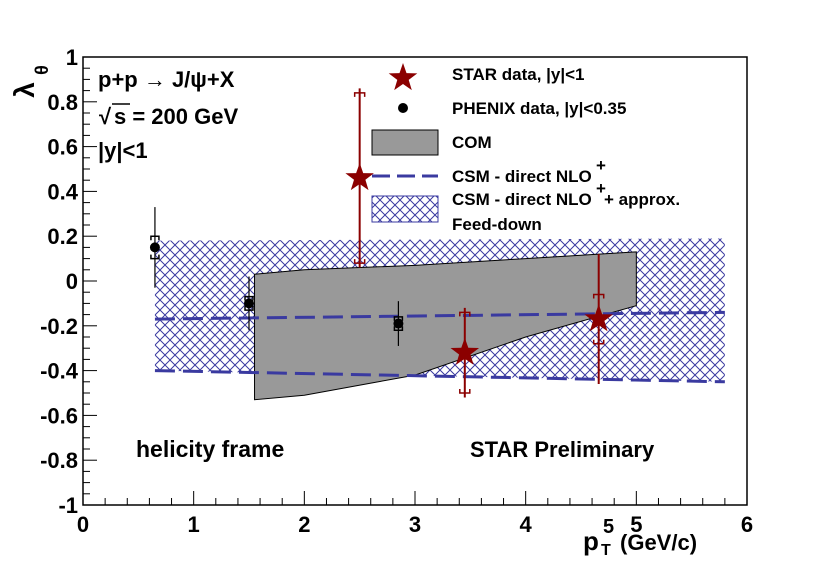 Image resolution: width=830 pixels, height=563 pixels. What do you see at coordinates (210, 449) in the screenshot?
I see `frame-label: helicity frame` at bounding box center [210, 449].